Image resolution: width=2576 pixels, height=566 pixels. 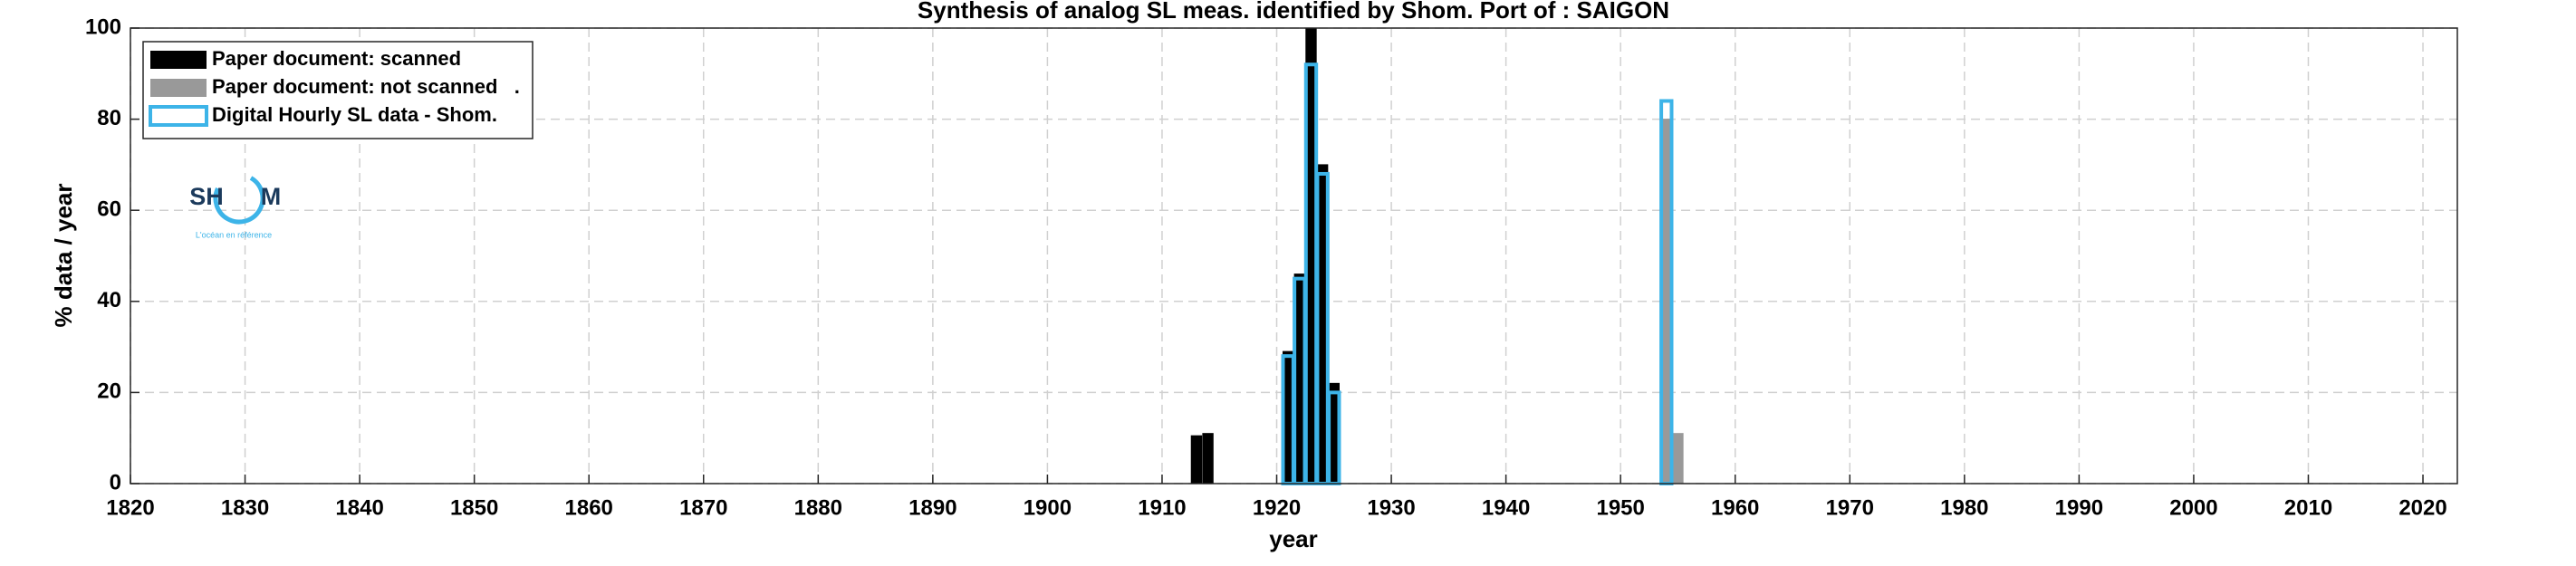 What do you see at coordinates (234, 234) in the screenshot?
I see `logo-tagline: L'océan en référence` at bounding box center [234, 234].